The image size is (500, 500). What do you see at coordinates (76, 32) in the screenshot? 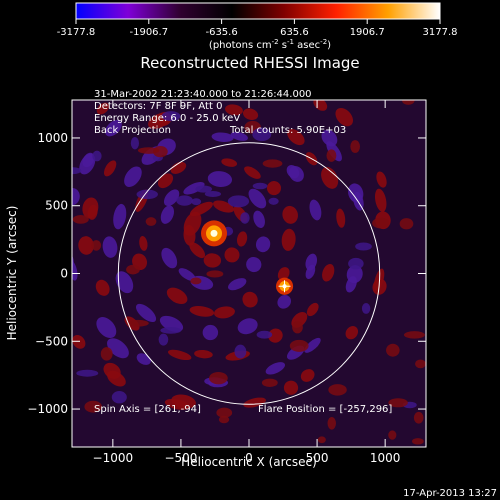
I see `colorbar-tick-label: -3177.8` at bounding box center [76, 32].